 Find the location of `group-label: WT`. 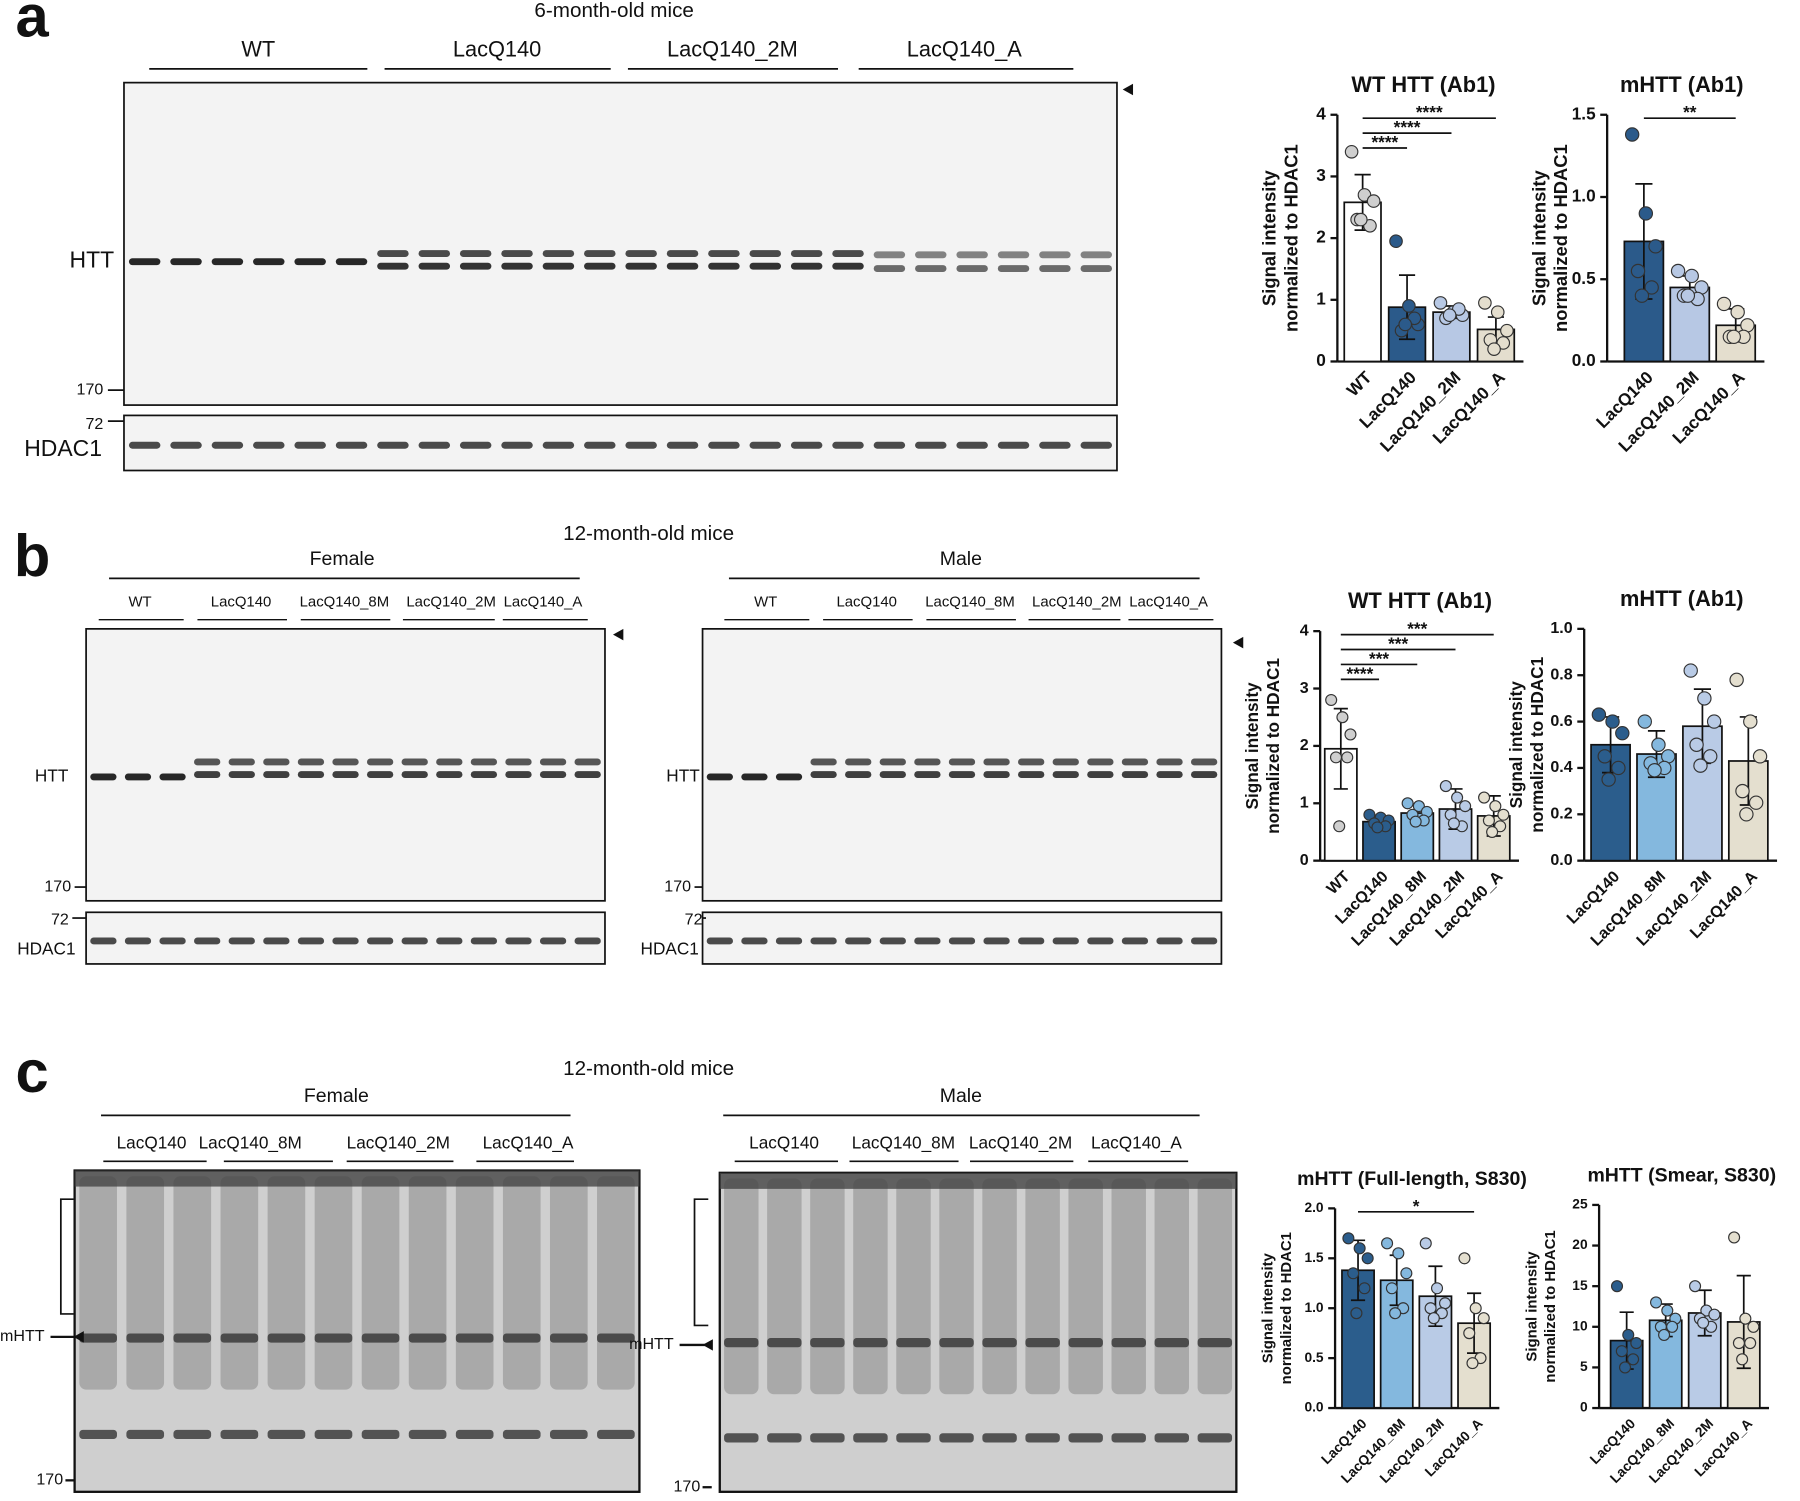

group-label: WT is located at coordinates (765, 601).